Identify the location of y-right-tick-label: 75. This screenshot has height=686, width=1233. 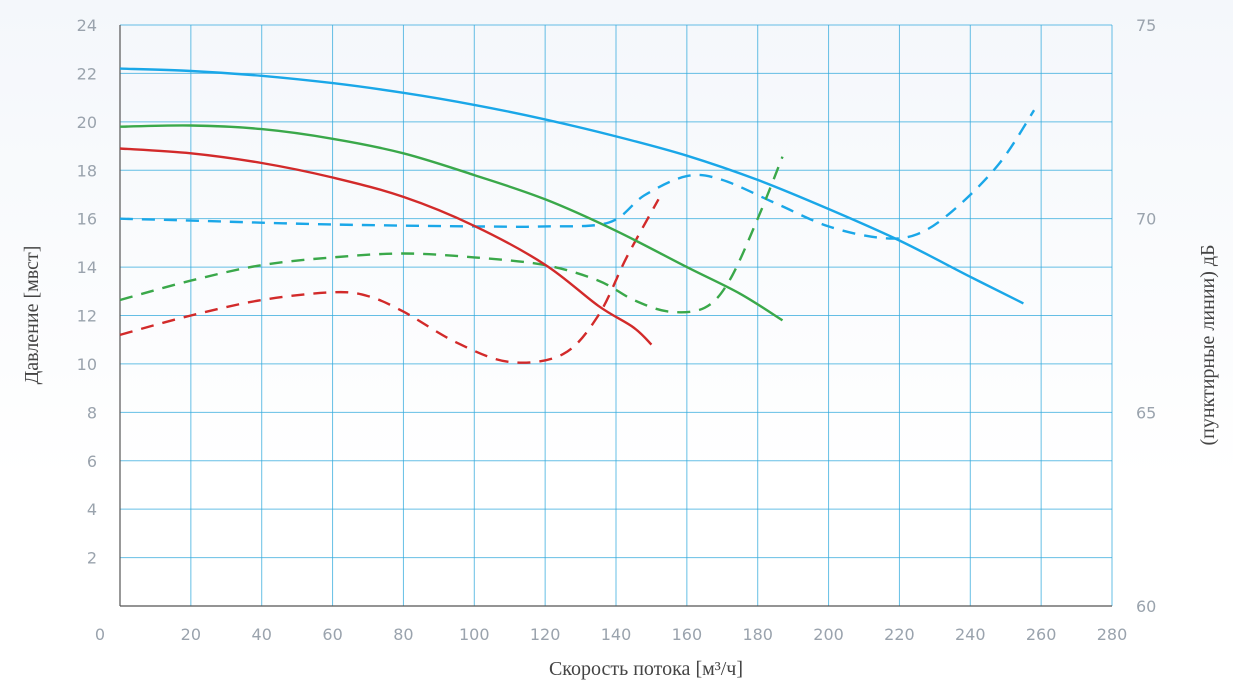
(1146, 25).